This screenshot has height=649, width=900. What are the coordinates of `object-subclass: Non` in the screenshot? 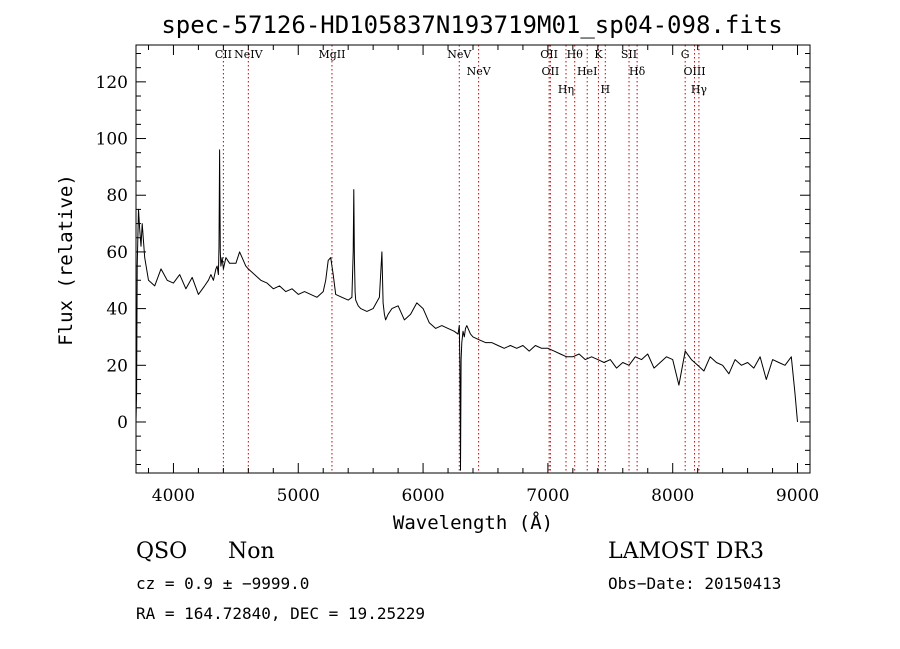 It's located at (251, 551).